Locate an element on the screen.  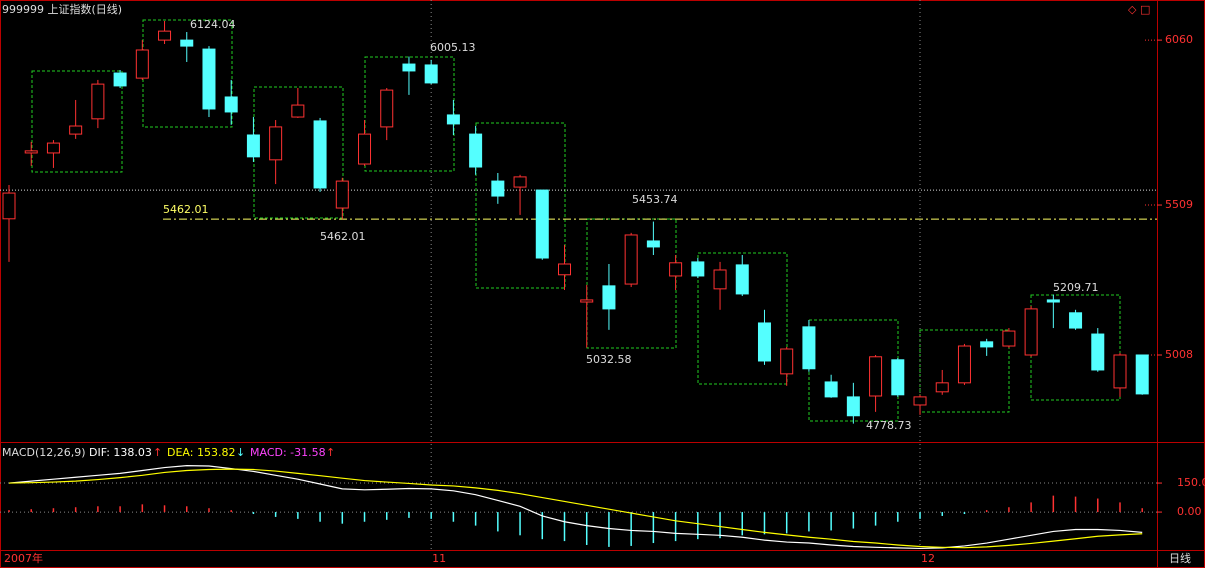
y-tick-label: 5509 is located at coordinates (1179, 204).